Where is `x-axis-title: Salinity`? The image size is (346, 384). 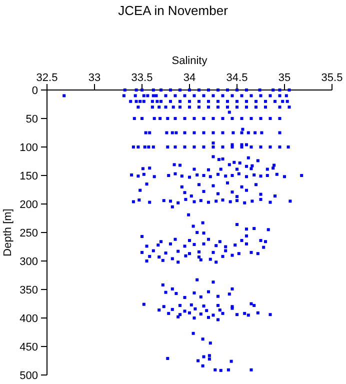 x-axis-title: Salinity is located at coordinates (190, 61).